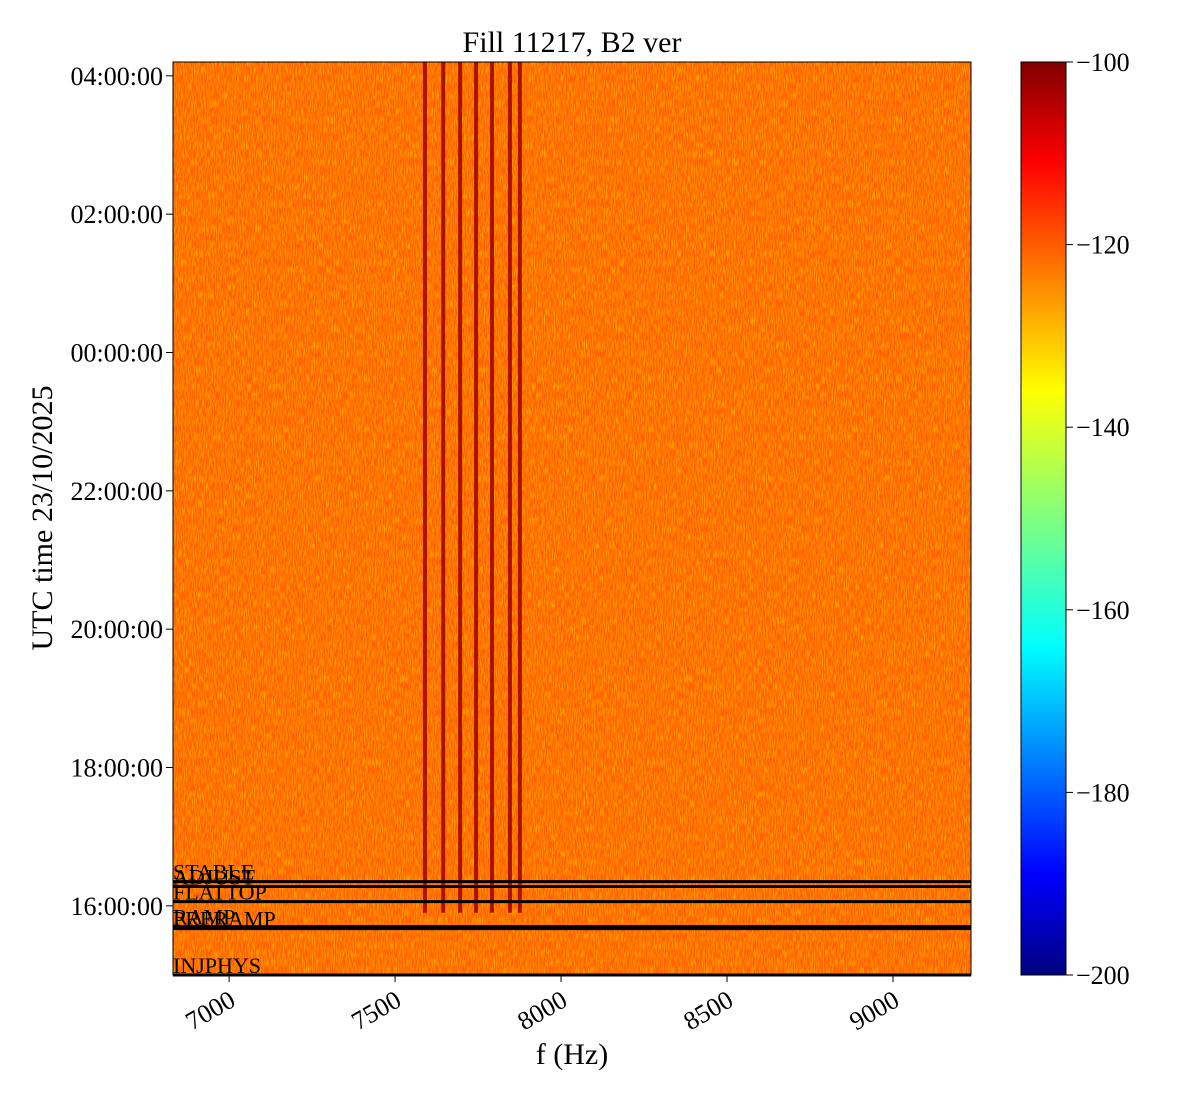 The image size is (1200, 1105). Describe the element at coordinates (543, 1010) in the screenshot. I see `x-tick-label: 8000` at that location.